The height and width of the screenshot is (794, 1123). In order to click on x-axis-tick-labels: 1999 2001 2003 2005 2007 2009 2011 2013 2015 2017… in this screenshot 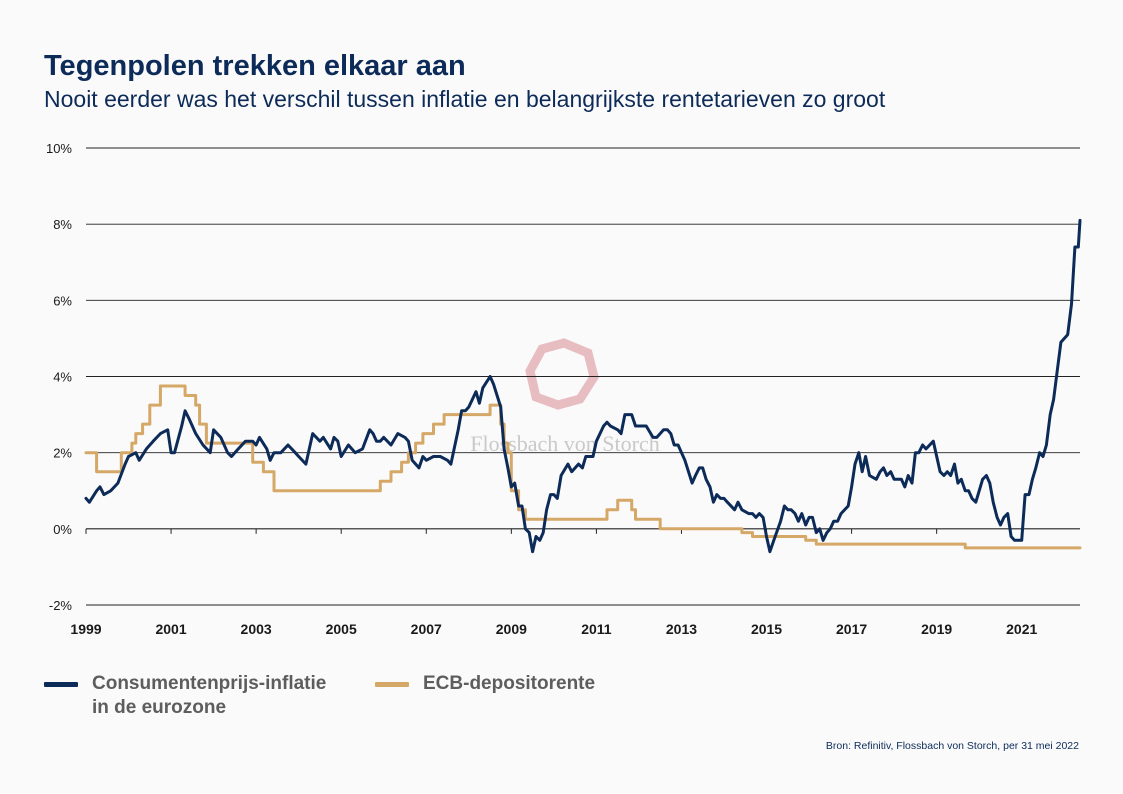, I will do `click(554, 582)`.